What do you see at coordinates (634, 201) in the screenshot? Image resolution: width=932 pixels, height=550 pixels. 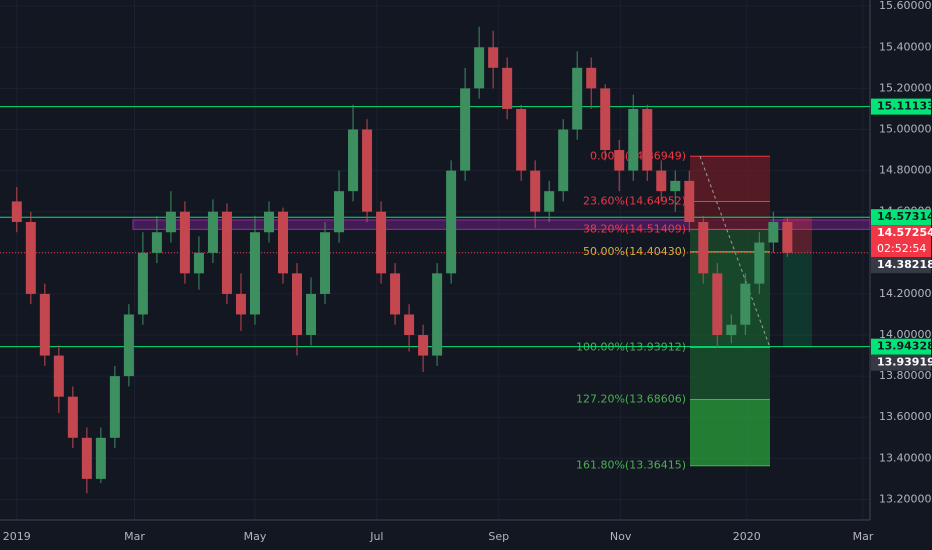 I see `fib-label: 23.60%(14.64952)` at bounding box center [634, 201].